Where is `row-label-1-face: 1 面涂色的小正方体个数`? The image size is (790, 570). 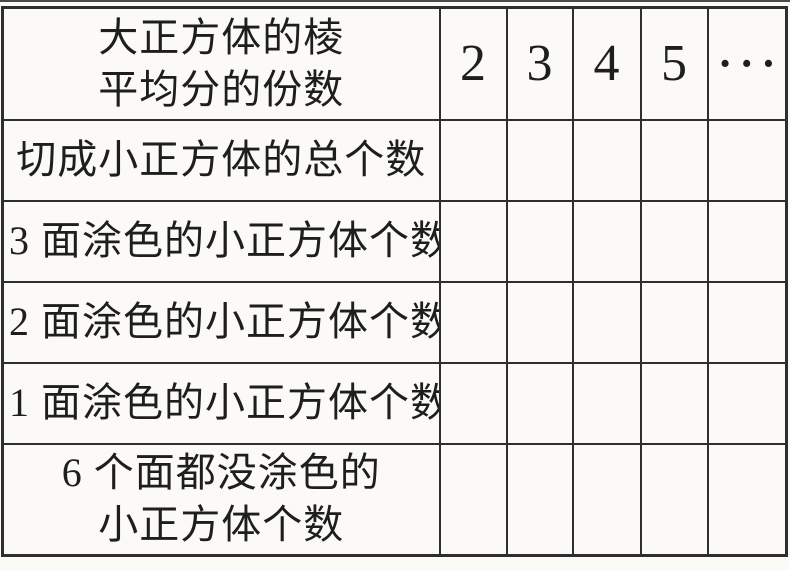
row-label-1-face: 1 面涂色的小正方体个数 is located at coordinates (221, 403).